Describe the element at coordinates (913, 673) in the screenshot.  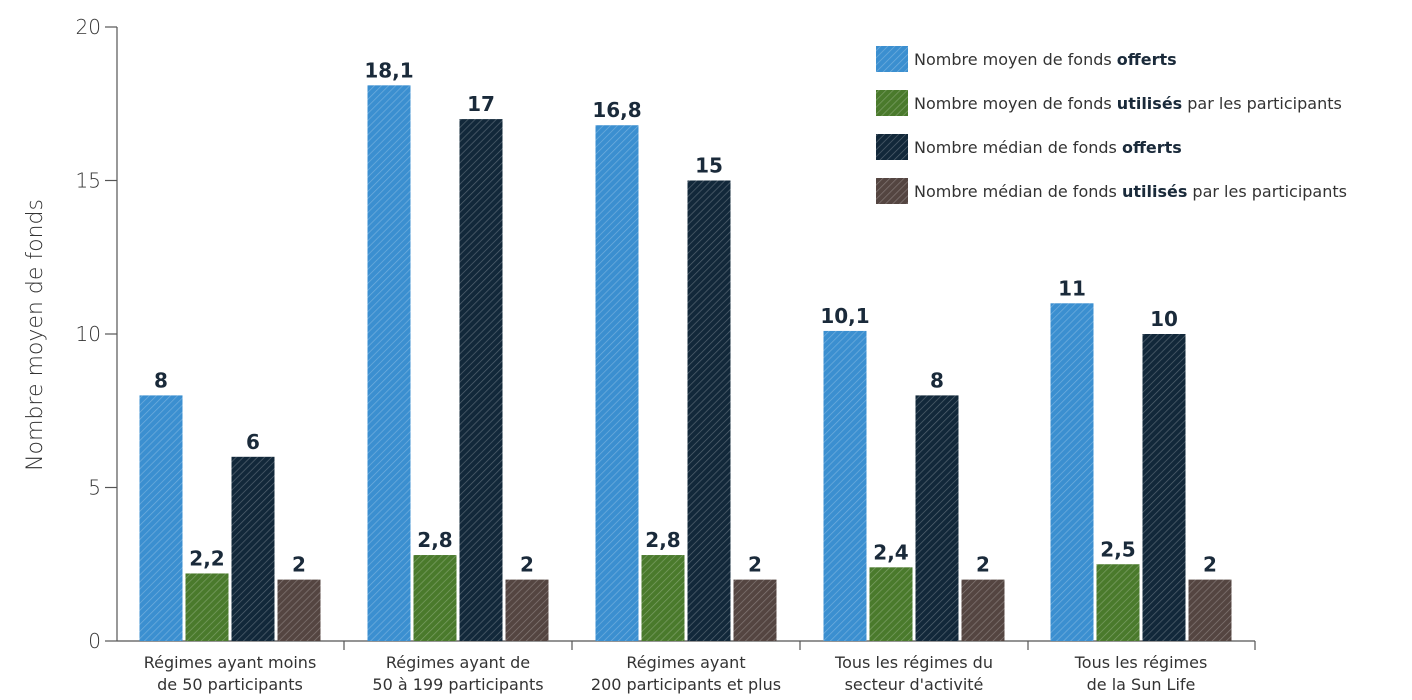
I see `x-tick-label: Tous les régimes du secteur d'activité` at that location.